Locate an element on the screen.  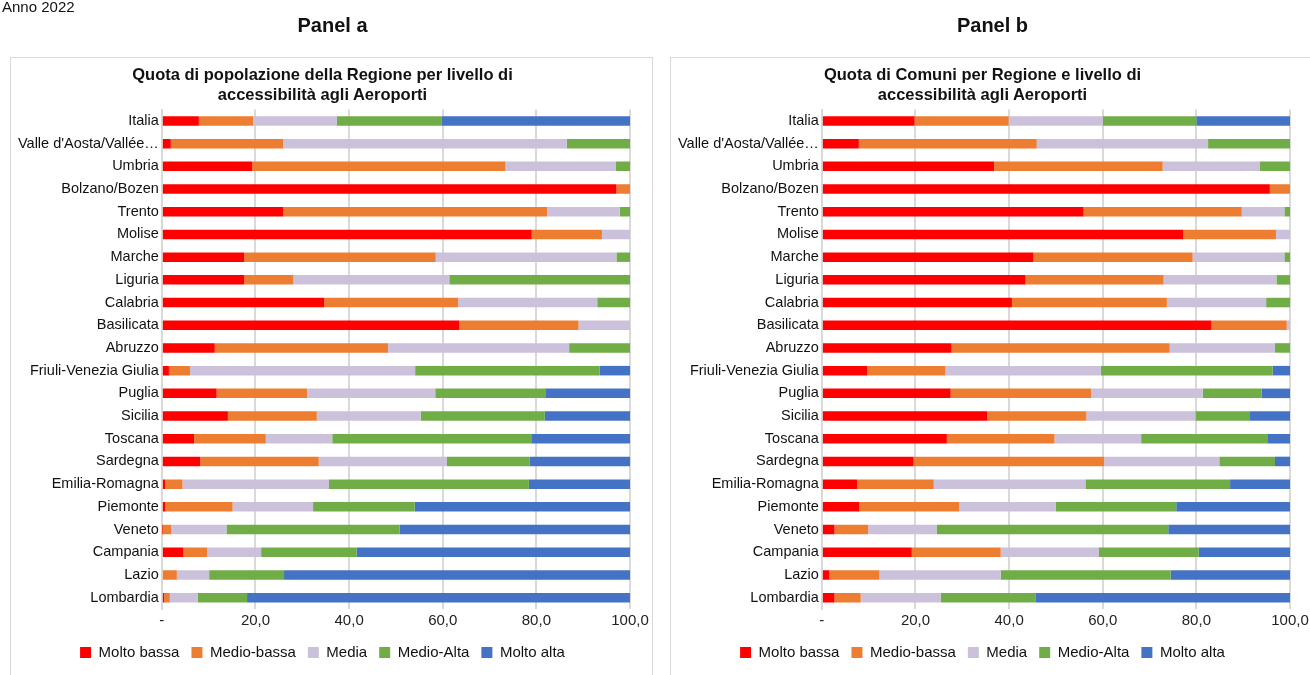
y-tick-label: Friuli-Venezia Giulia is located at coordinates (754, 369).